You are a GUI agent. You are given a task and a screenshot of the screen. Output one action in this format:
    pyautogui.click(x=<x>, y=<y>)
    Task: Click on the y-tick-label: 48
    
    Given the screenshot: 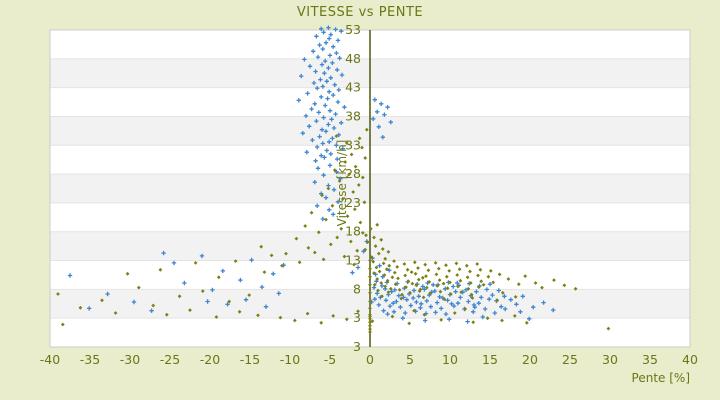 What is the action you would take?
    pyautogui.click(x=353, y=58)
    